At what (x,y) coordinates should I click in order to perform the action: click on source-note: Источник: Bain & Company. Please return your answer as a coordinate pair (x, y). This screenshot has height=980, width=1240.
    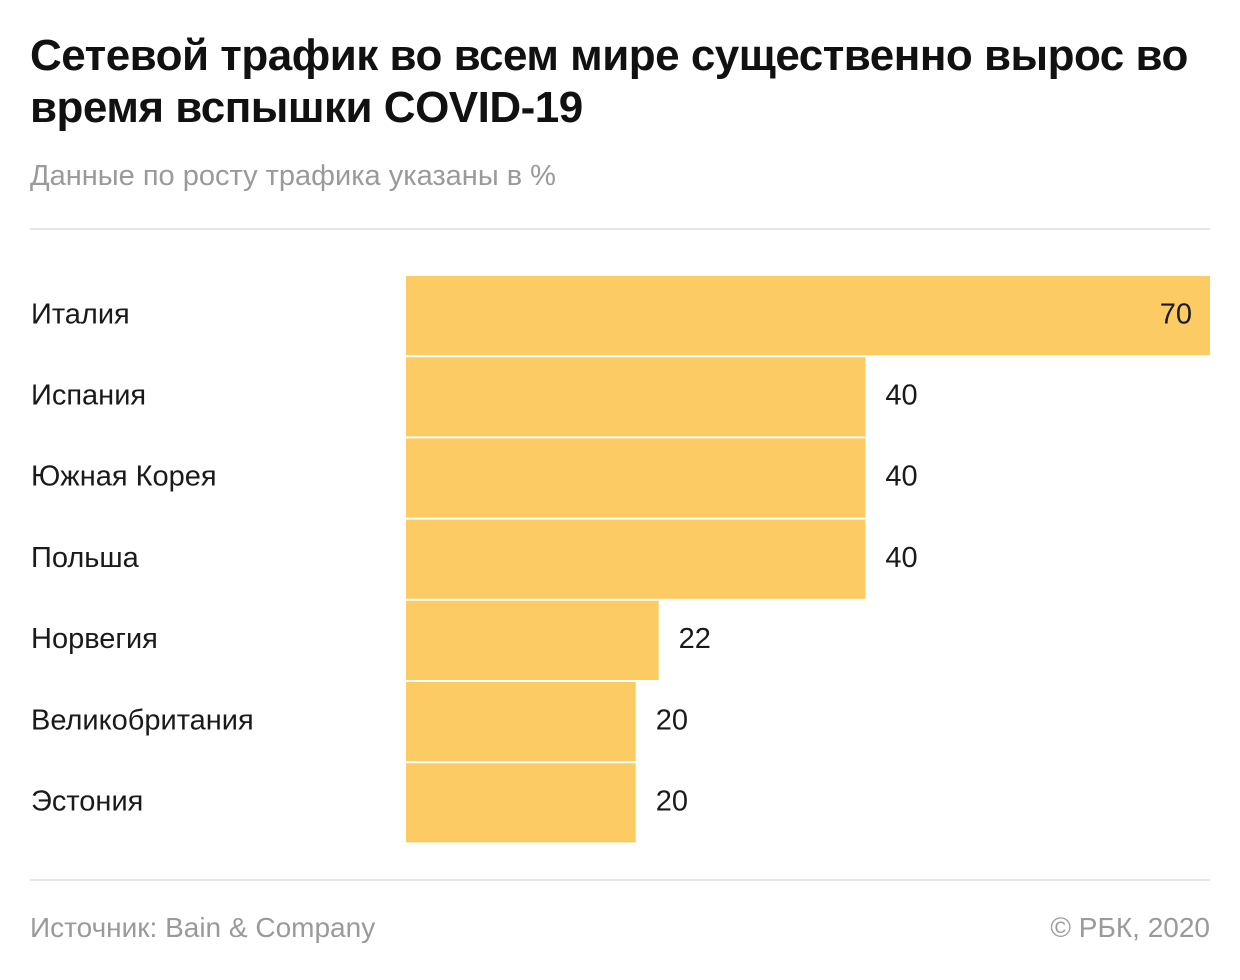
    Looking at the image, I should click on (203, 927).